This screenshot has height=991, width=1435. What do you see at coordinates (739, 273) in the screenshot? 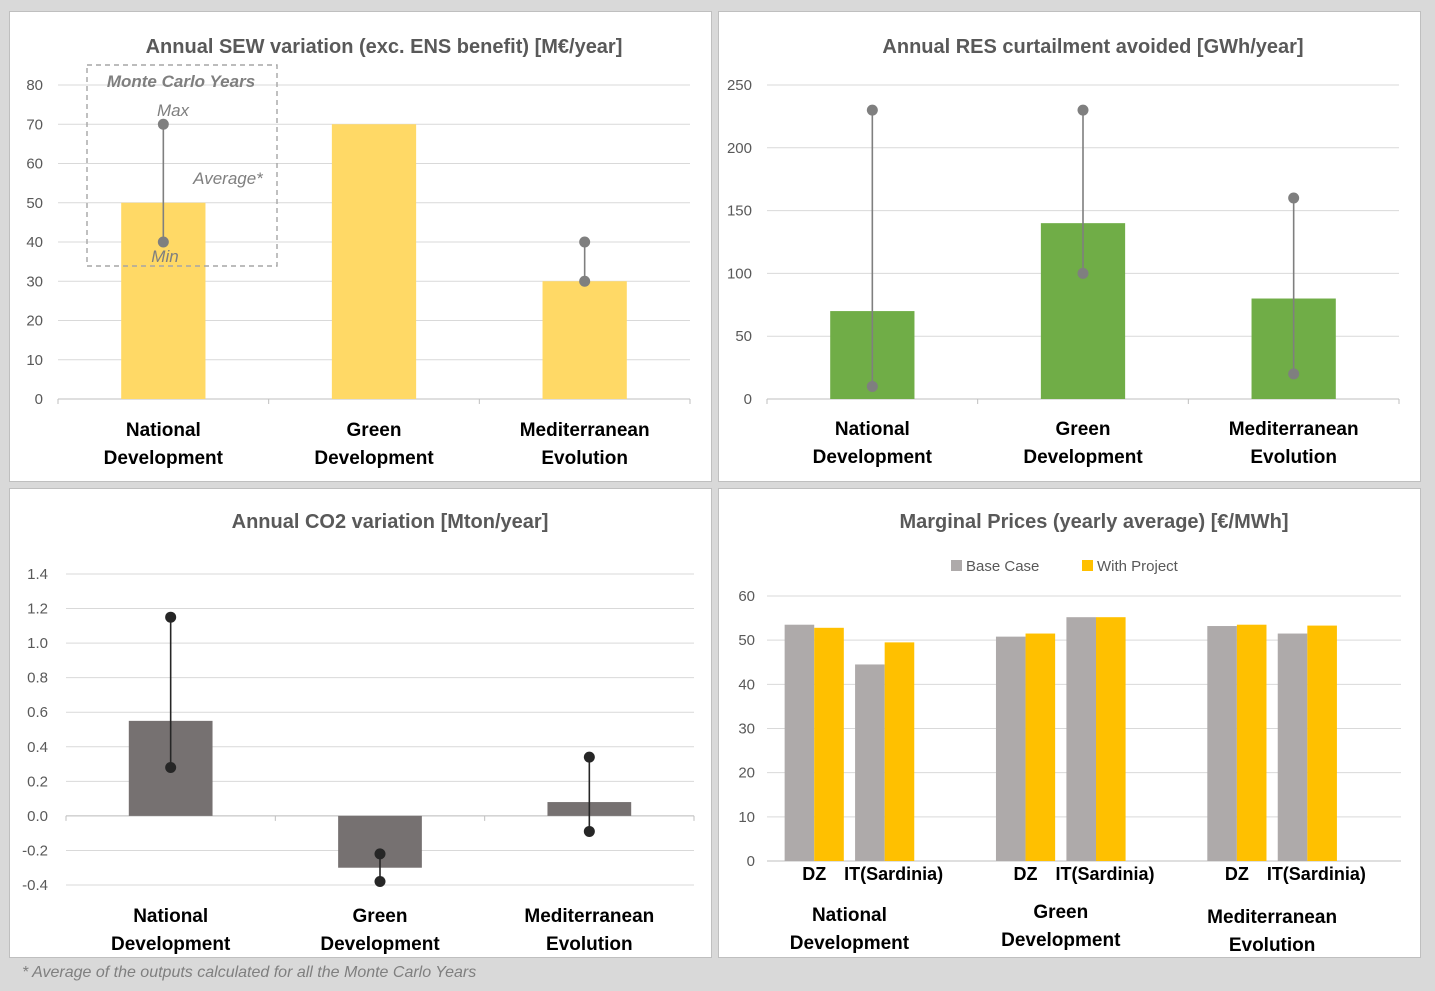
I see `y-tick-label: 100` at bounding box center [739, 273].